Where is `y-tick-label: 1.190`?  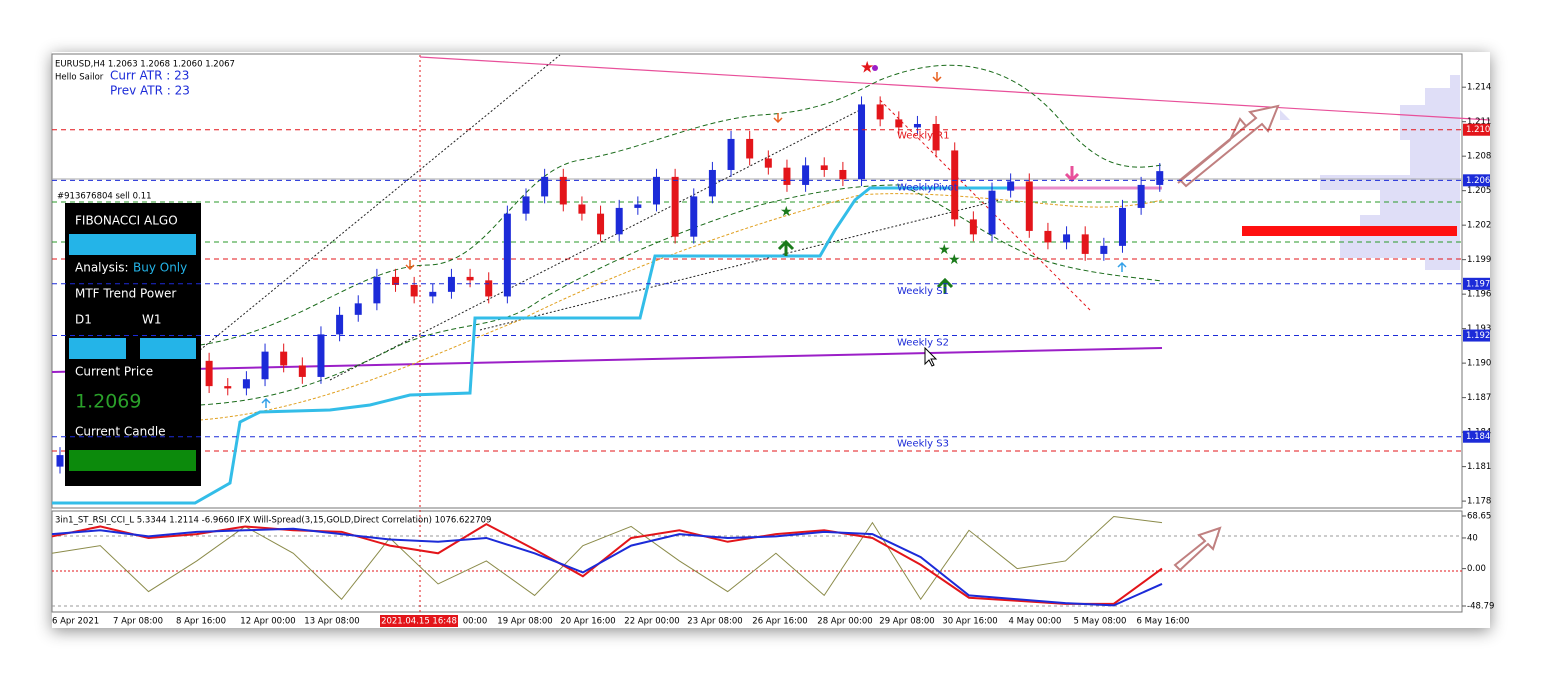
y-tick-label: 1.190 is located at coordinates (1479, 364).